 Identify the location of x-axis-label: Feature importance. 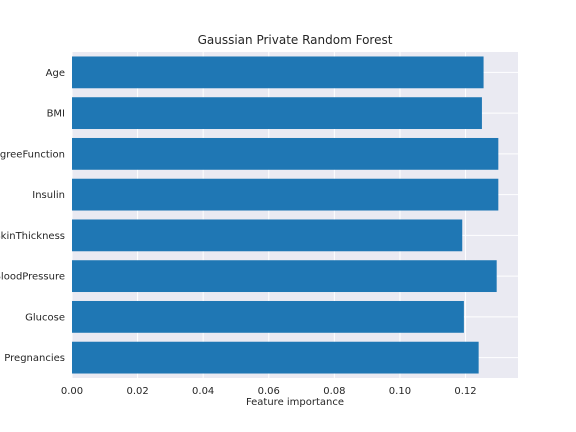
(295, 402).